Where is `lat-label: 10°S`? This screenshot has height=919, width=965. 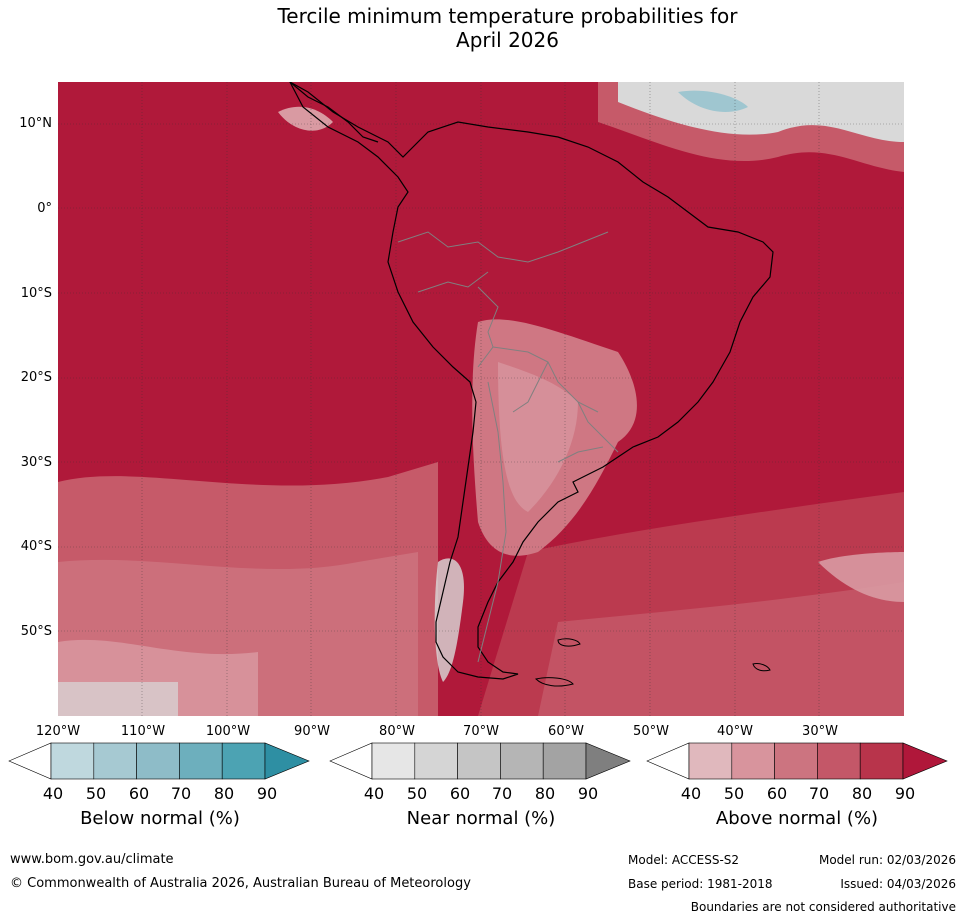 lat-label: 10°S is located at coordinates (36, 293).